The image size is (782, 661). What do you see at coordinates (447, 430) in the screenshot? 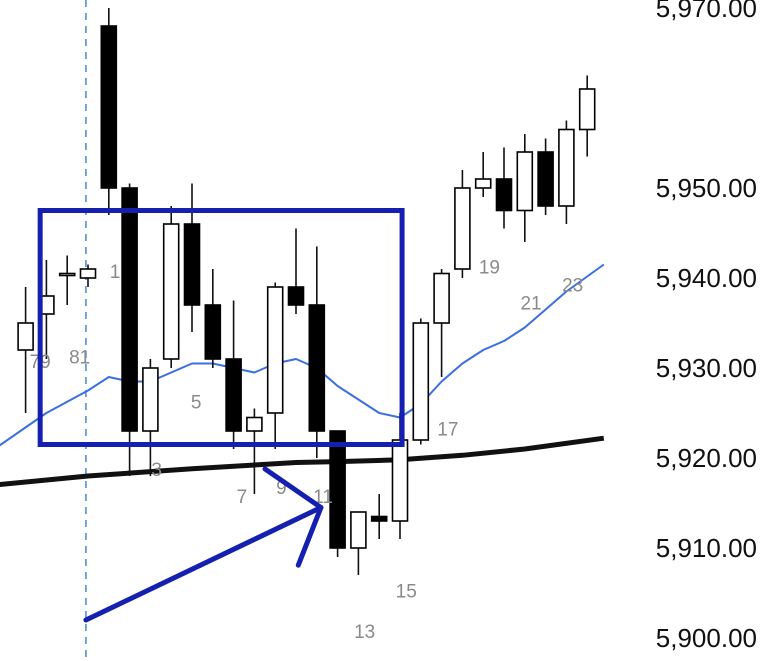
I see `bar-number-label: 17` at bounding box center [447, 430].